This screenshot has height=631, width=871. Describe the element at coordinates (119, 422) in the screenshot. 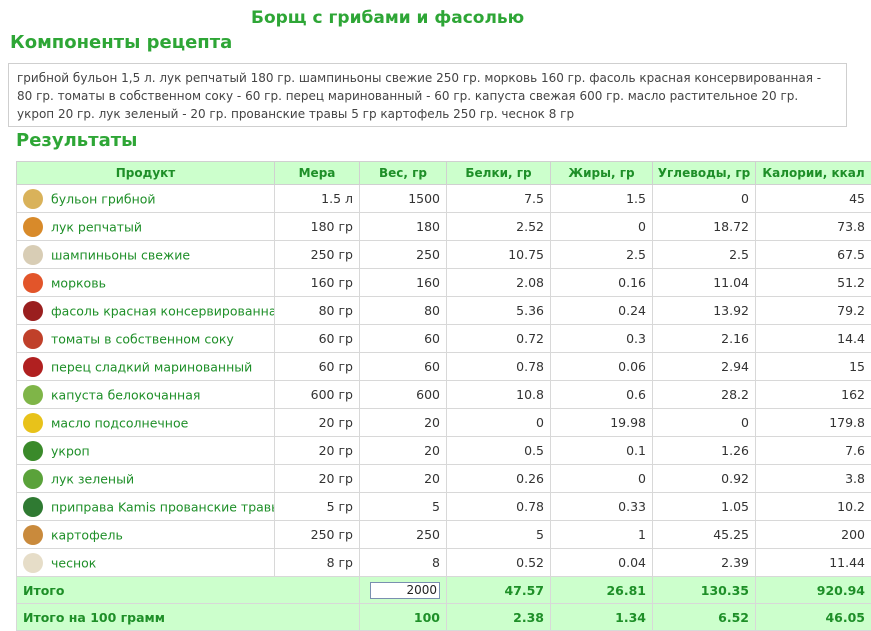

I see `product-name-link: масло подсолнечное` at that location.